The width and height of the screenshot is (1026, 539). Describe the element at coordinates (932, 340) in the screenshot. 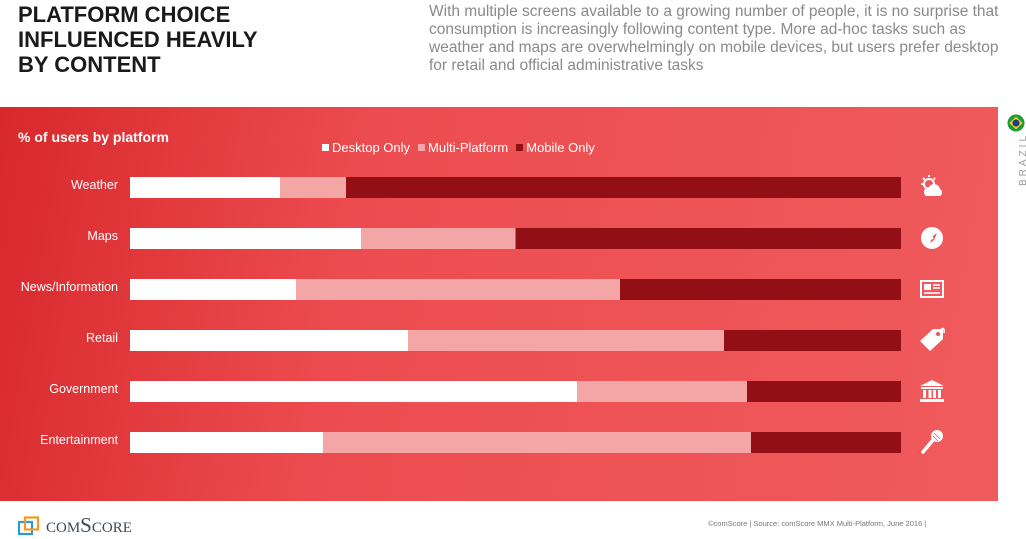

I see `price-tag-icon` at that location.